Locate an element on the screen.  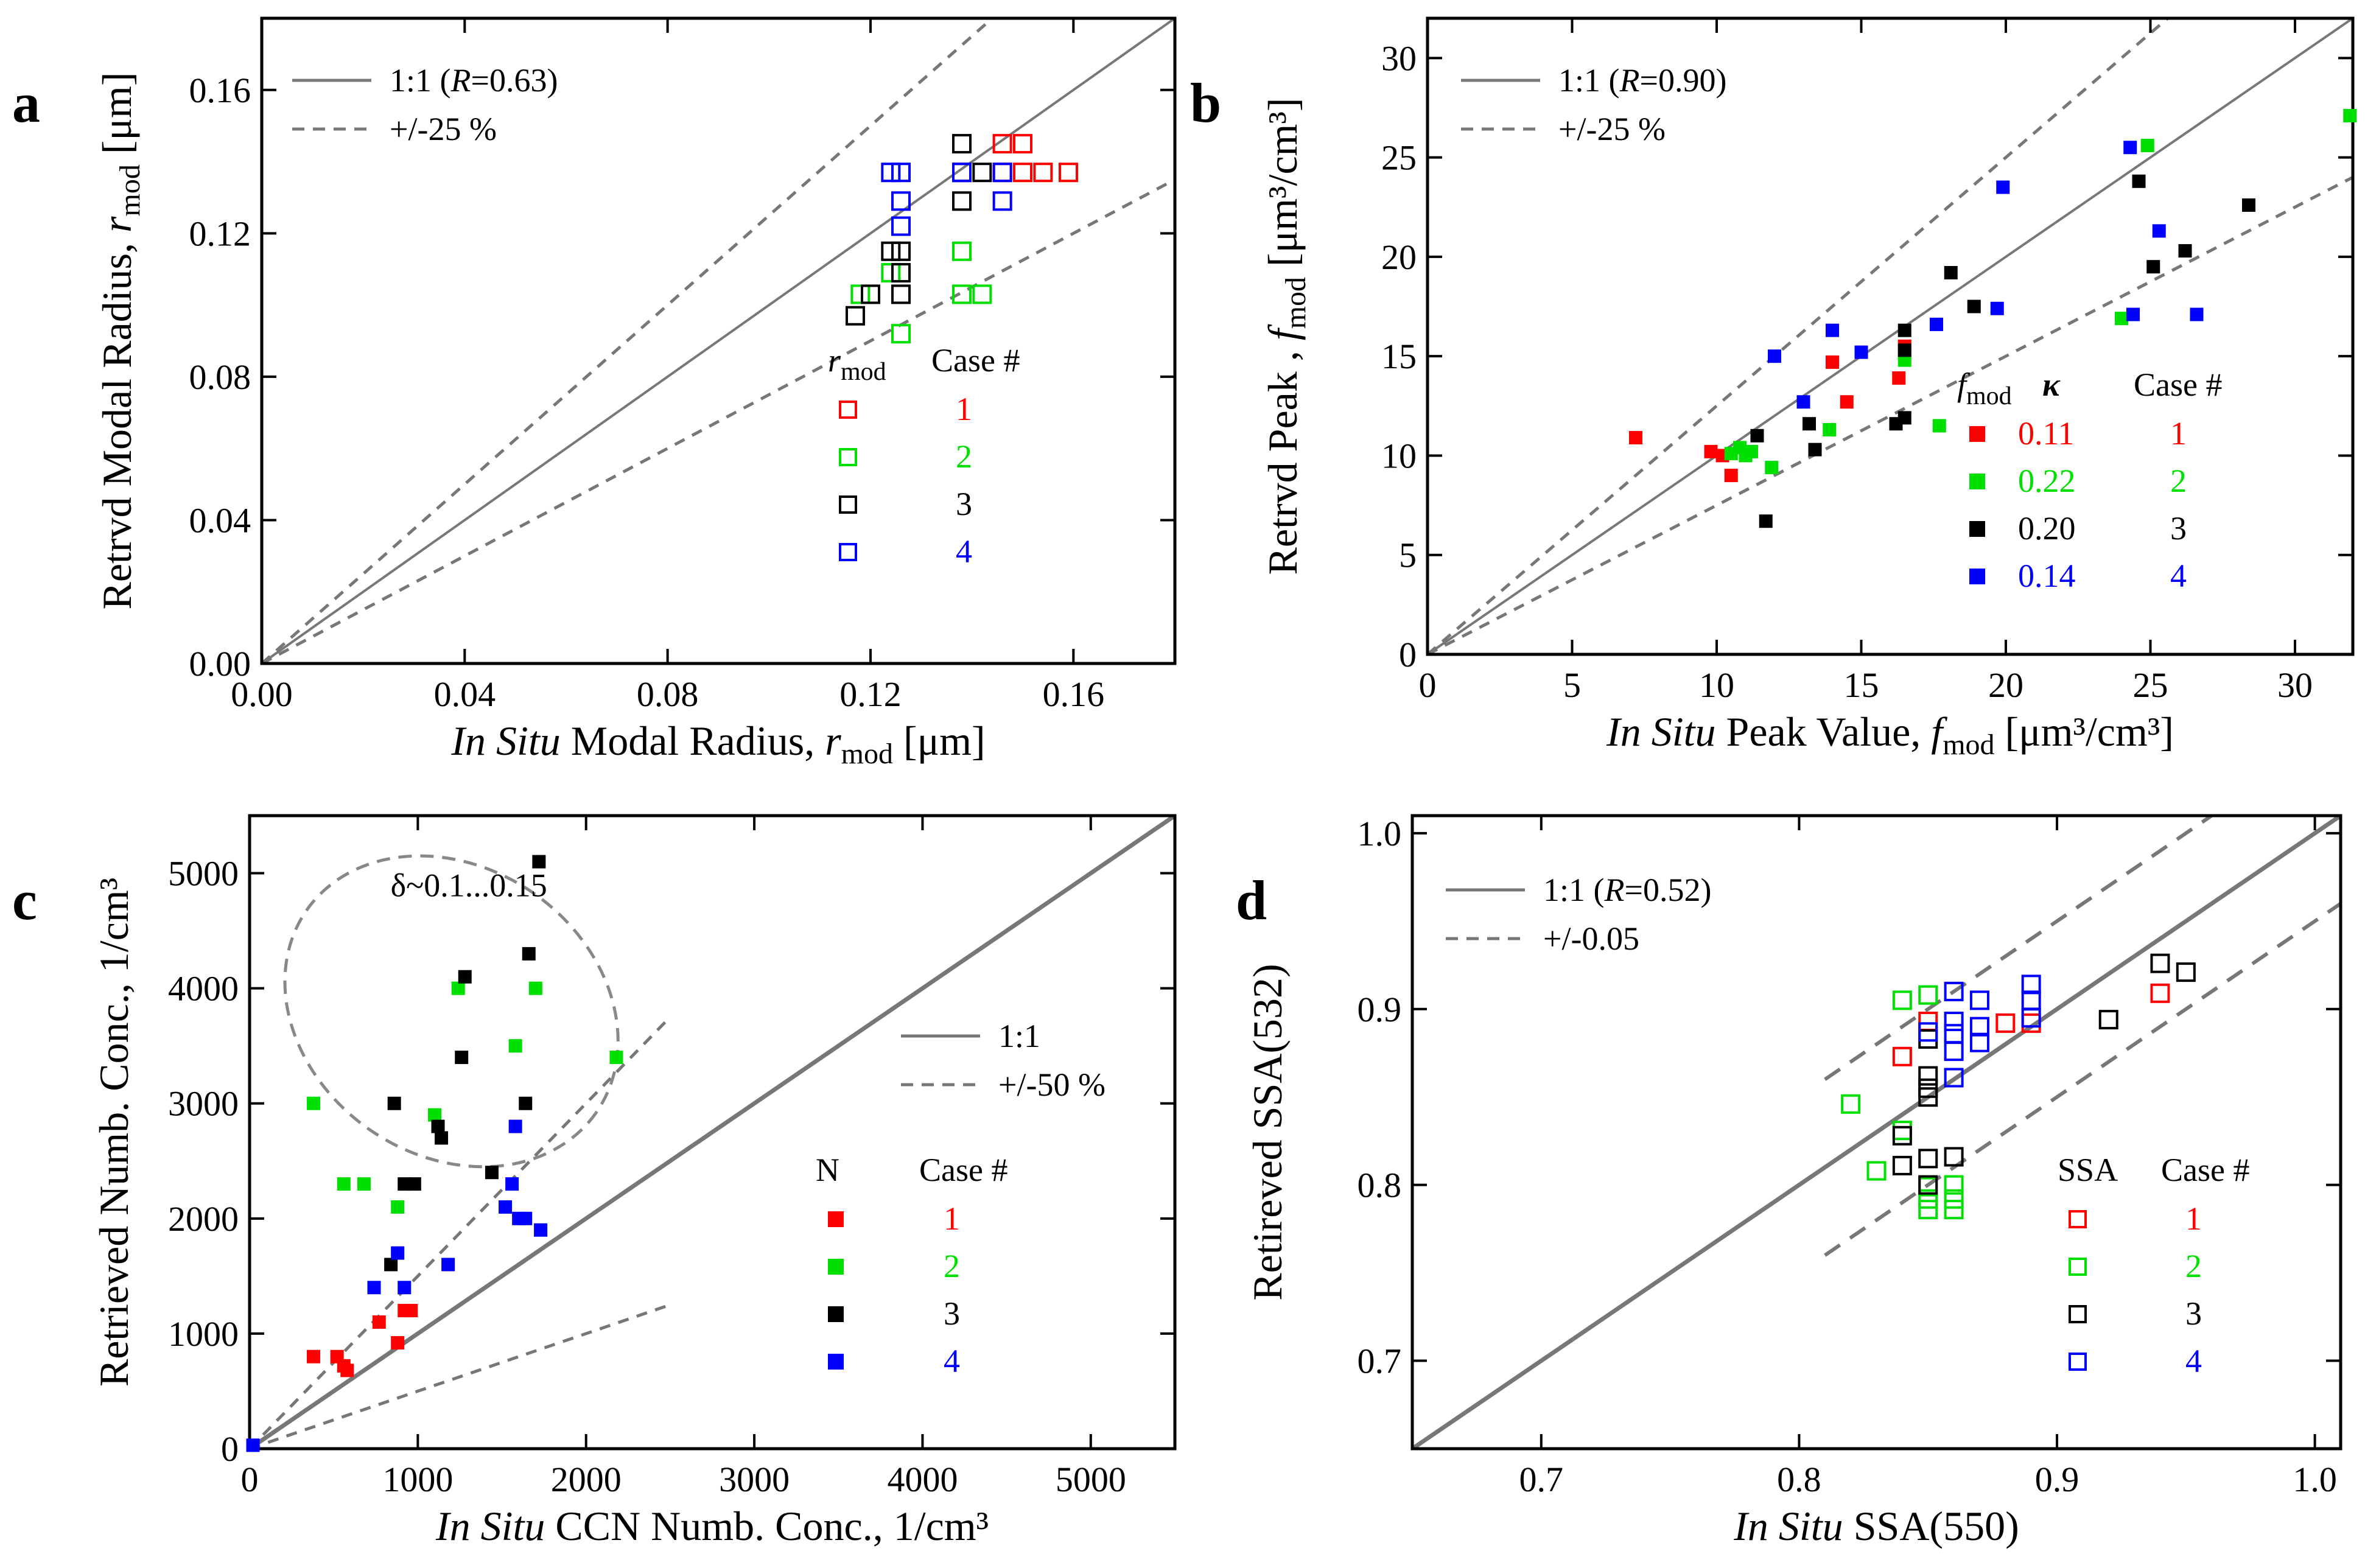
y-axis-label: Retrvd Modal Radius, rmod [μm] is located at coordinates (120, 341).